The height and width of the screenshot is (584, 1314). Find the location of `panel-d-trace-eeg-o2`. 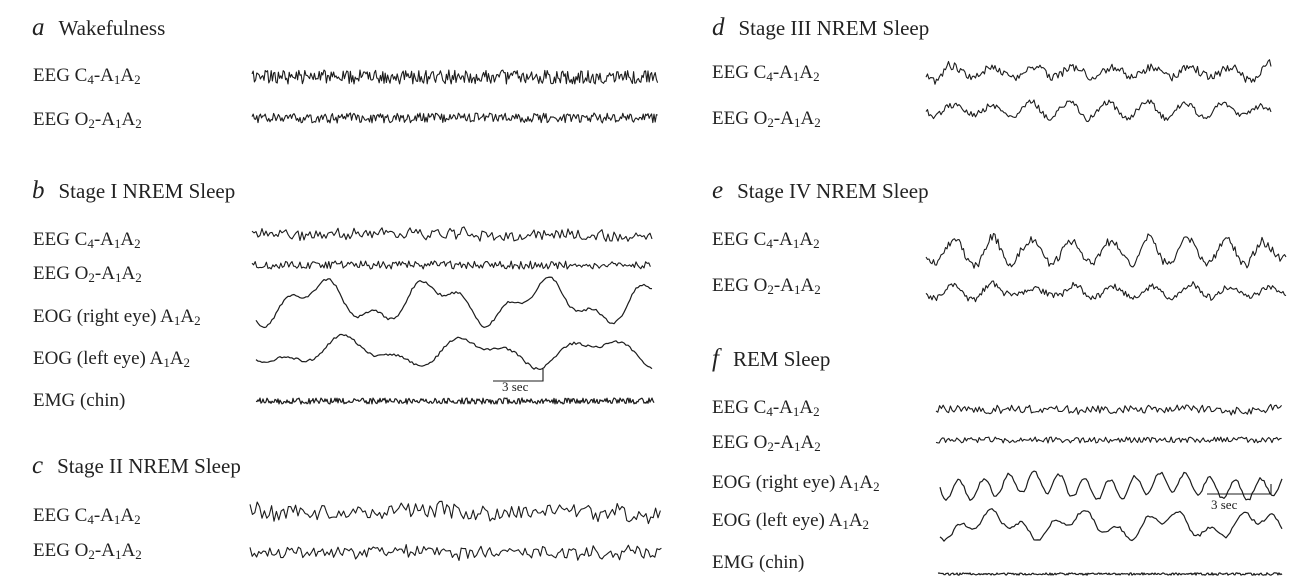

panel-d-trace-eeg-o2 is located at coordinates (1098, 111).